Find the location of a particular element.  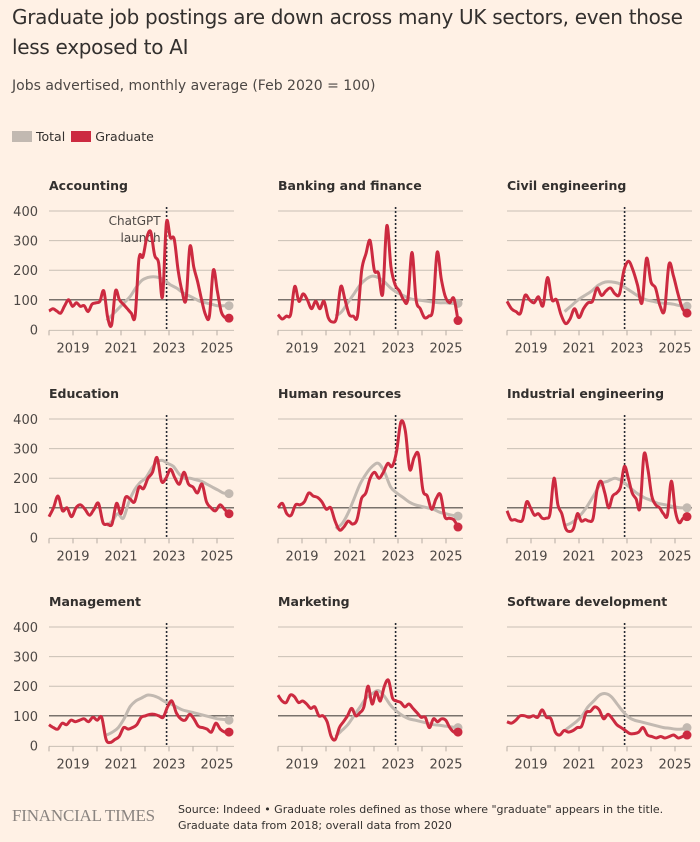

legend-swatch-graduate is located at coordinates (81, 136).